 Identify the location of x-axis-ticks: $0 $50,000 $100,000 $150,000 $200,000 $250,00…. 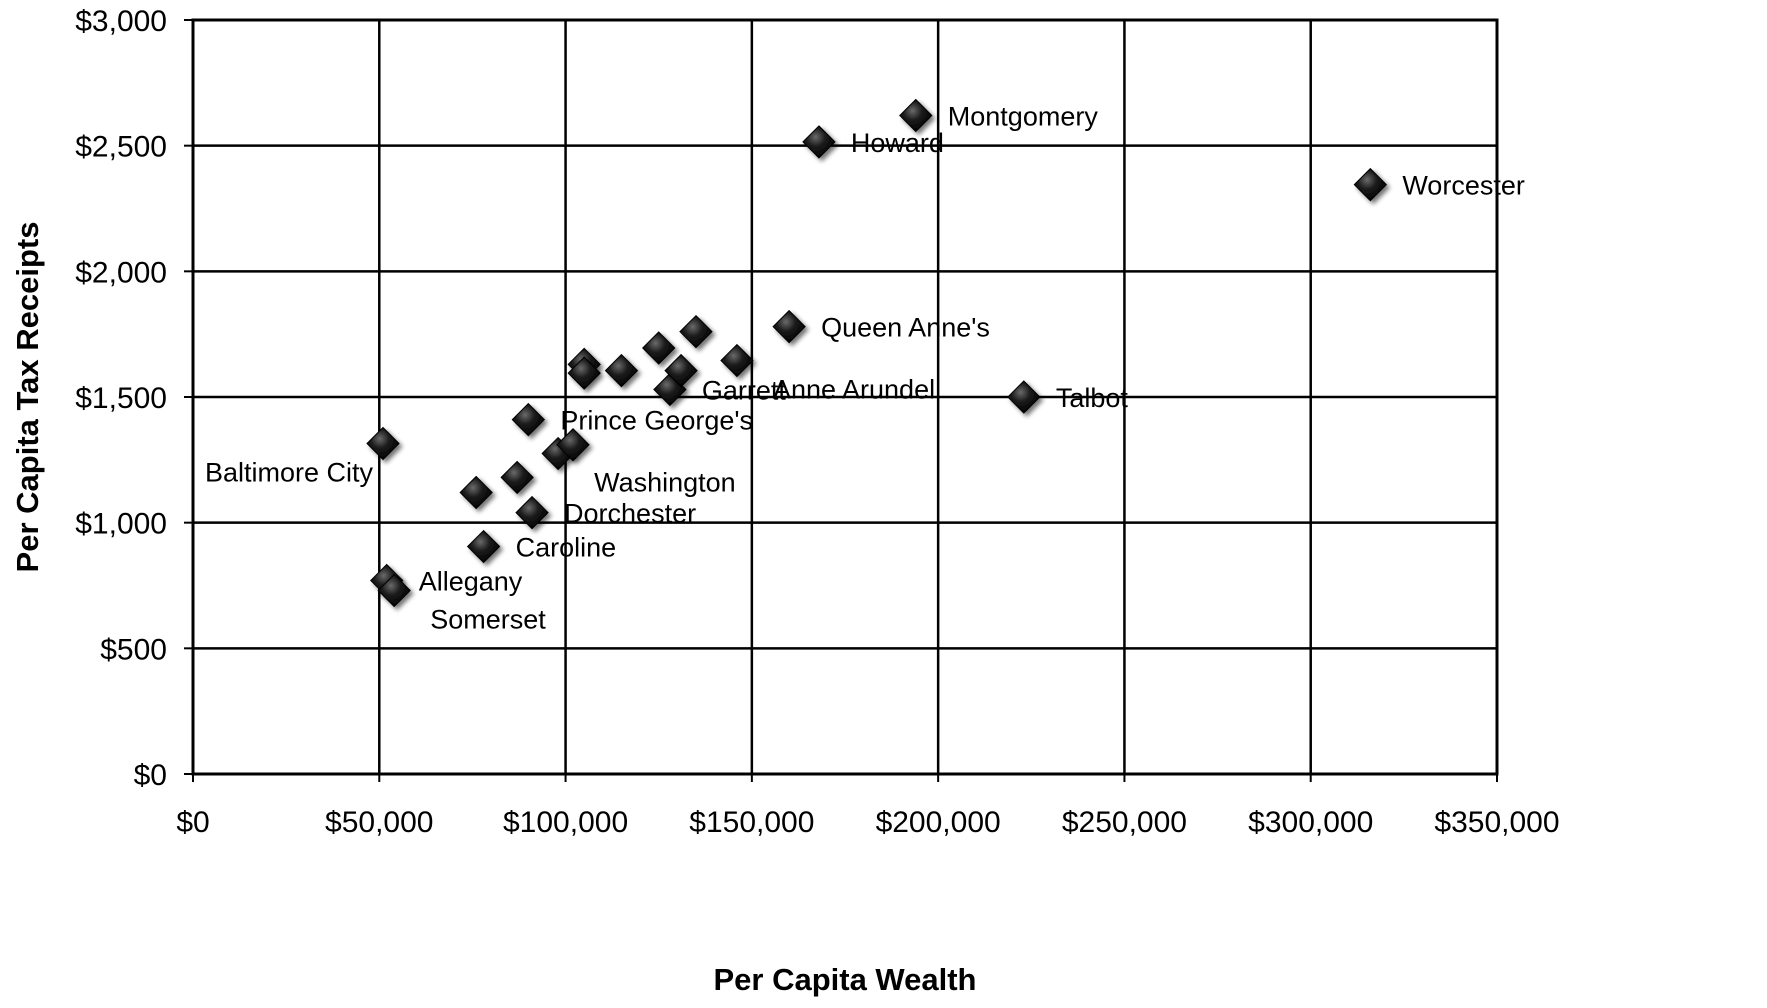
(868, 806).